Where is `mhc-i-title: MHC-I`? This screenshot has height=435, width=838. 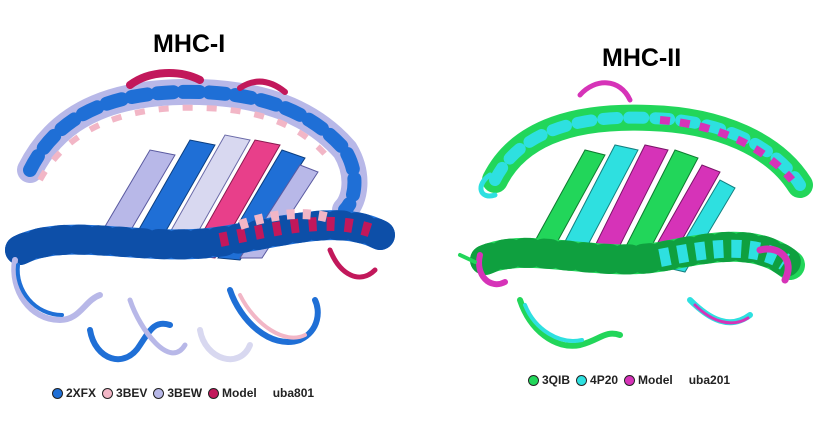 mhc-i-title: MHC-I is located at coordinates (189, 44).